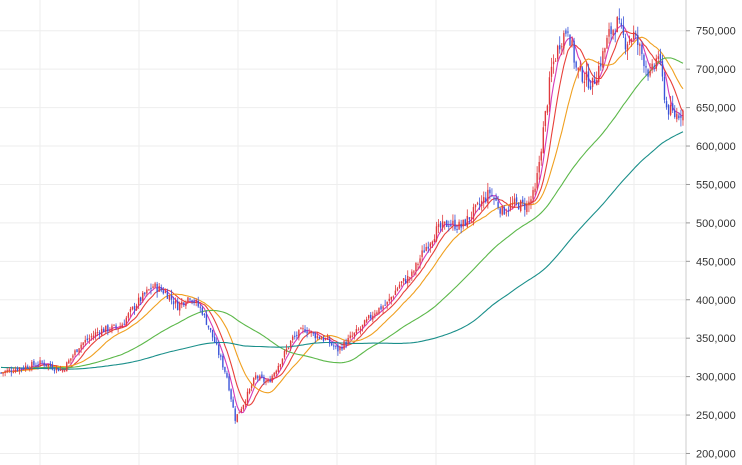 Image resolution: width=742 pixels, height=465 pixels. Describe the element at coordinates (716, 416) in the screenshot. I see `y-tick-label: 250,000` at that location.